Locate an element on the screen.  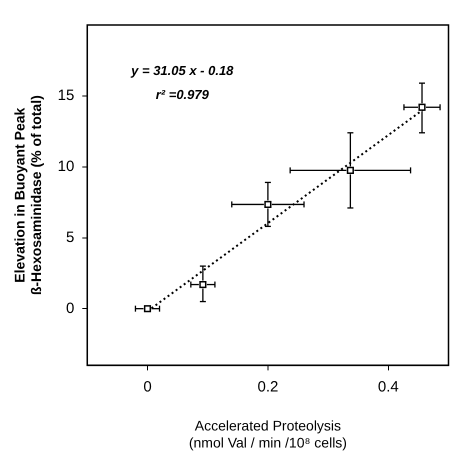
x-tick-label: 0 is located at coordinates (147, 387).